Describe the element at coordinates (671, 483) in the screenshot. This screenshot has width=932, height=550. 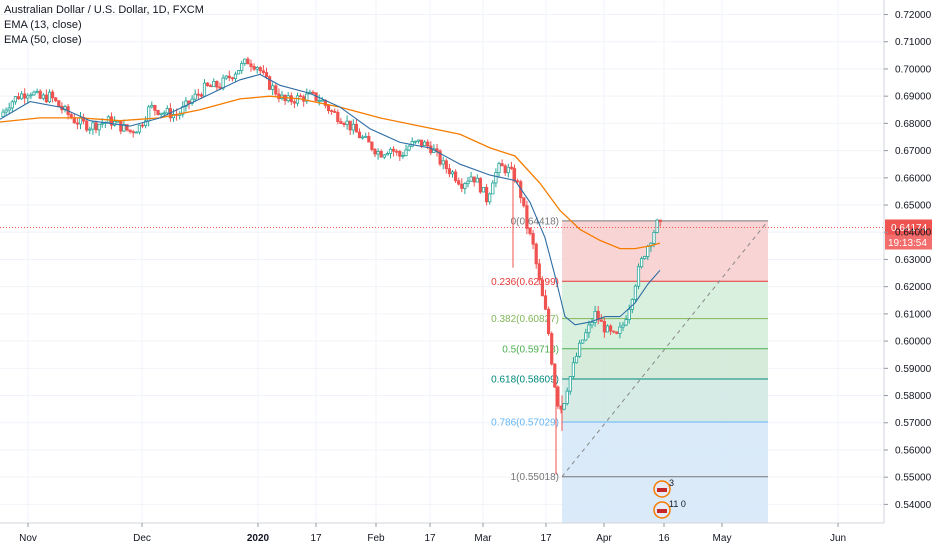
I see `event-count-badge: 3` at that location.